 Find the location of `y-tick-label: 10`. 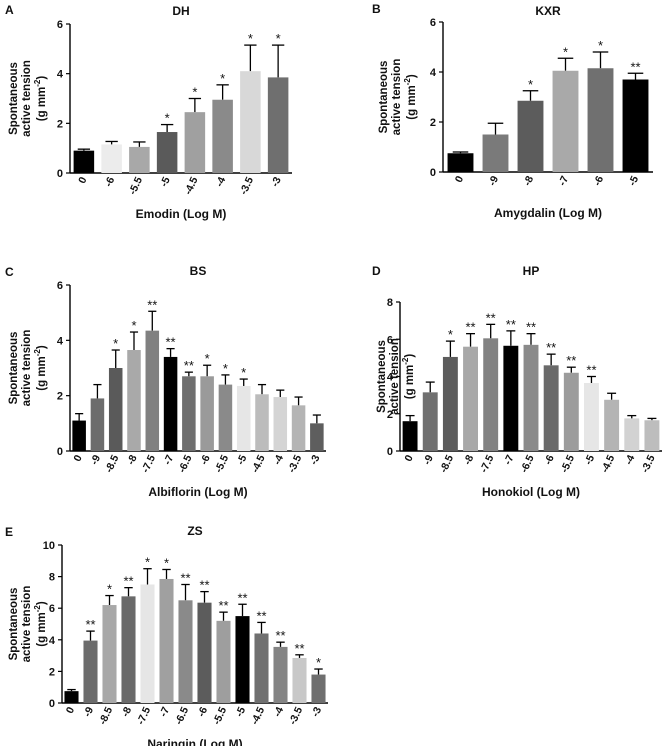

y-tick-label: 10 is located at coordinates (49, 546).